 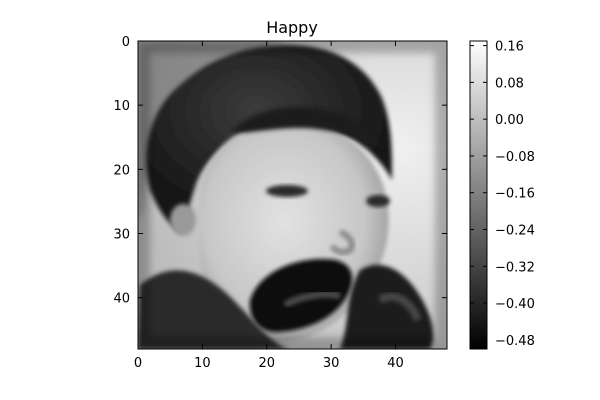 What do you see at coordinates (515, 157) in the screenshot?
I see `colorbar-tick-label: −0.08` at bounding box center [515, 157].